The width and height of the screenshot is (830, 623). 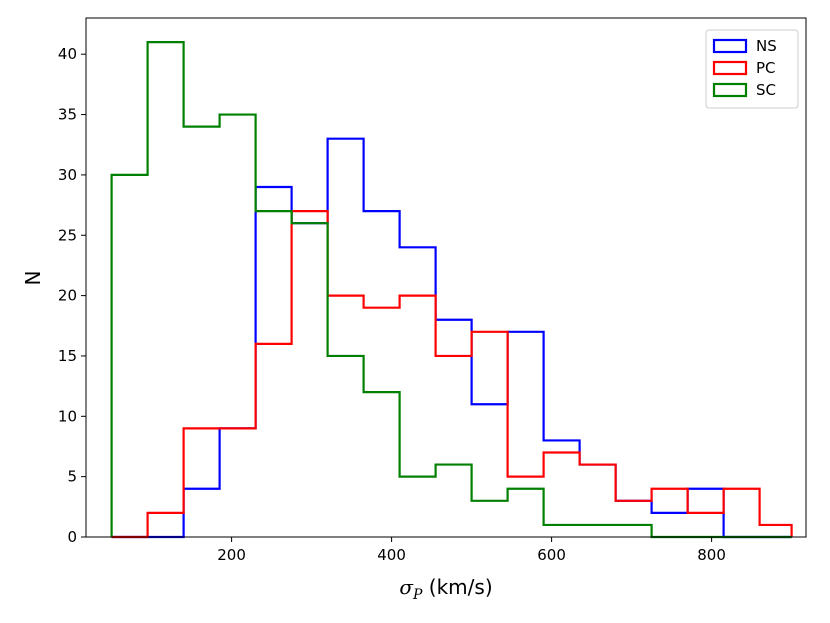 I want to click on legend: NS PC SC, so click(x=752, y=69).